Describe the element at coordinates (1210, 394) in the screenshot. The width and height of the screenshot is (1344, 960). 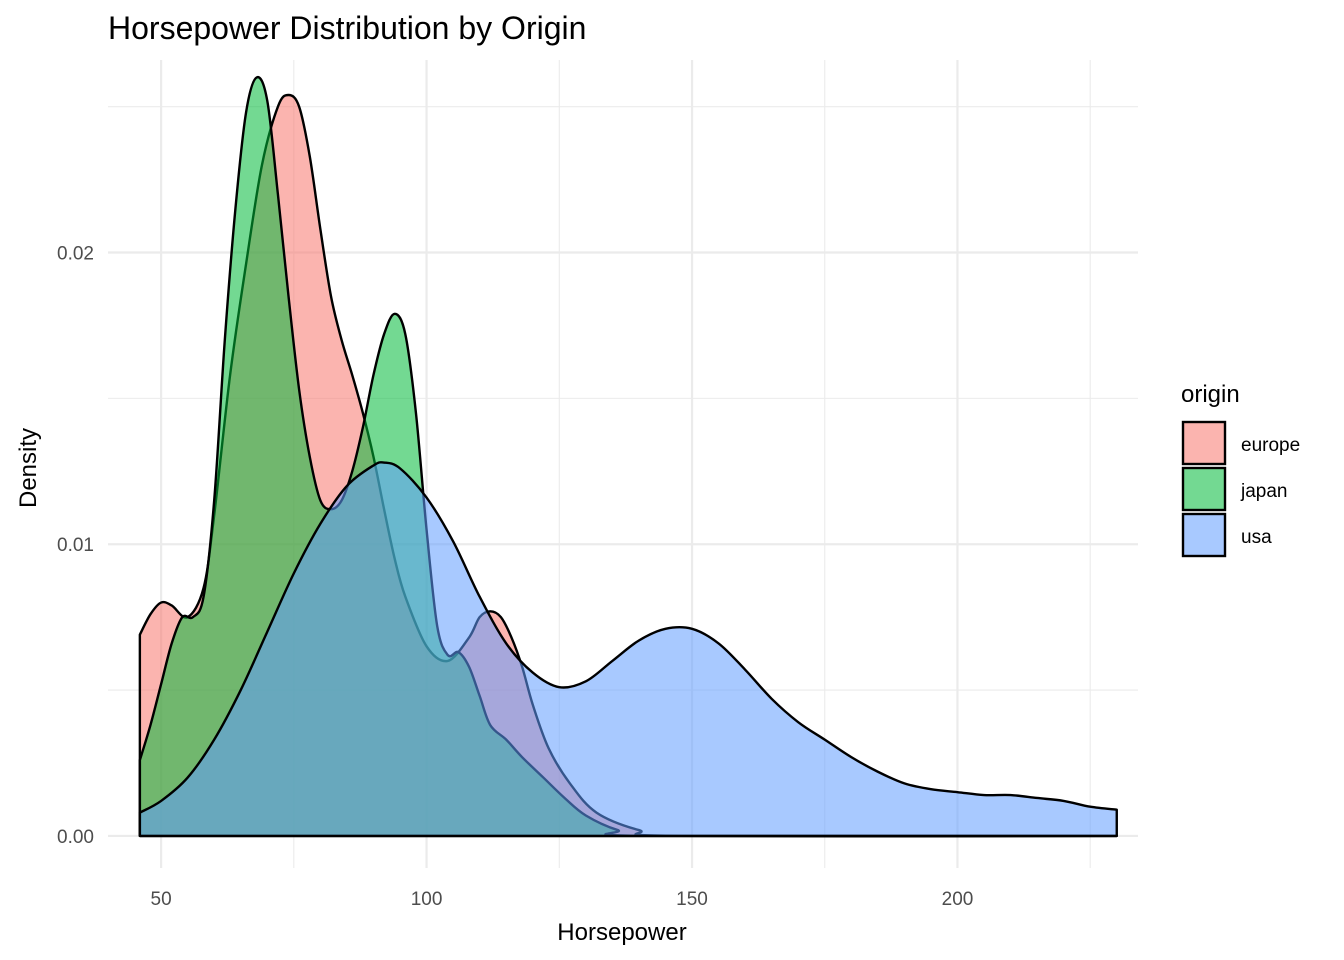
I see `legend-title: origin` at that location.